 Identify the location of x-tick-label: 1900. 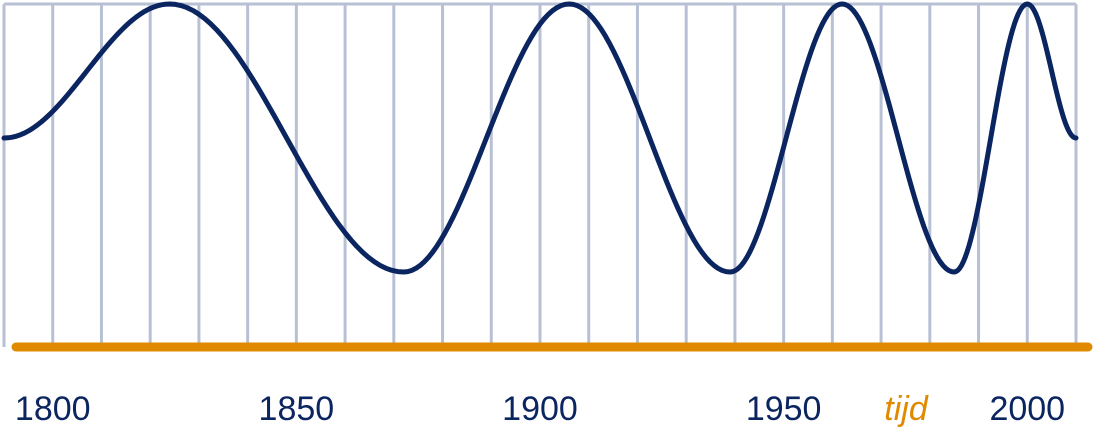
(540, 409).